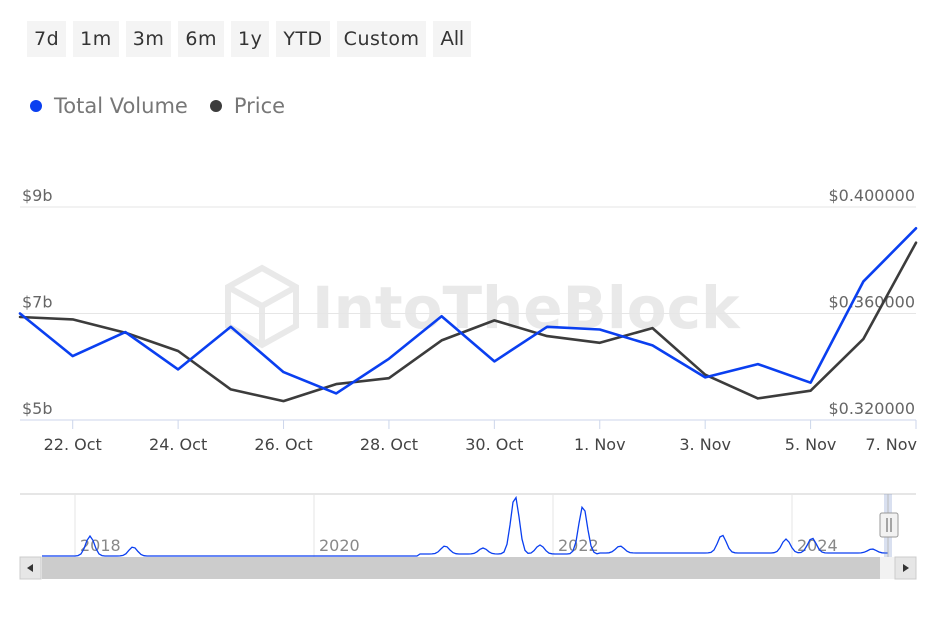 Image resolution: width=938 pixels, height=618 pixels. What do you see at coordinates (578, 545) in the screenshot?
I see `navigator-tick-label: 2022` at bounding box center [578, 545].